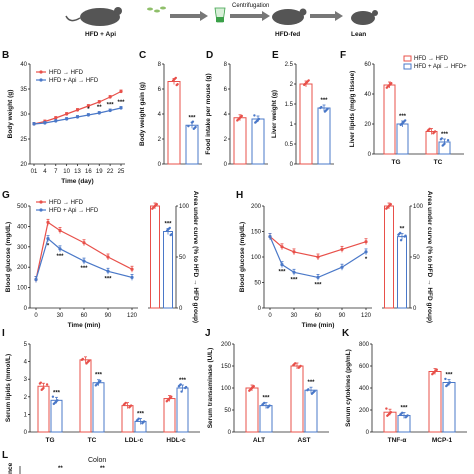 Image resolution: width=474 pixels, height=474 pixels. Describe the element at coordinates (270, 316) in the screenshot. I see `h-xtick-label: 0` at that location.